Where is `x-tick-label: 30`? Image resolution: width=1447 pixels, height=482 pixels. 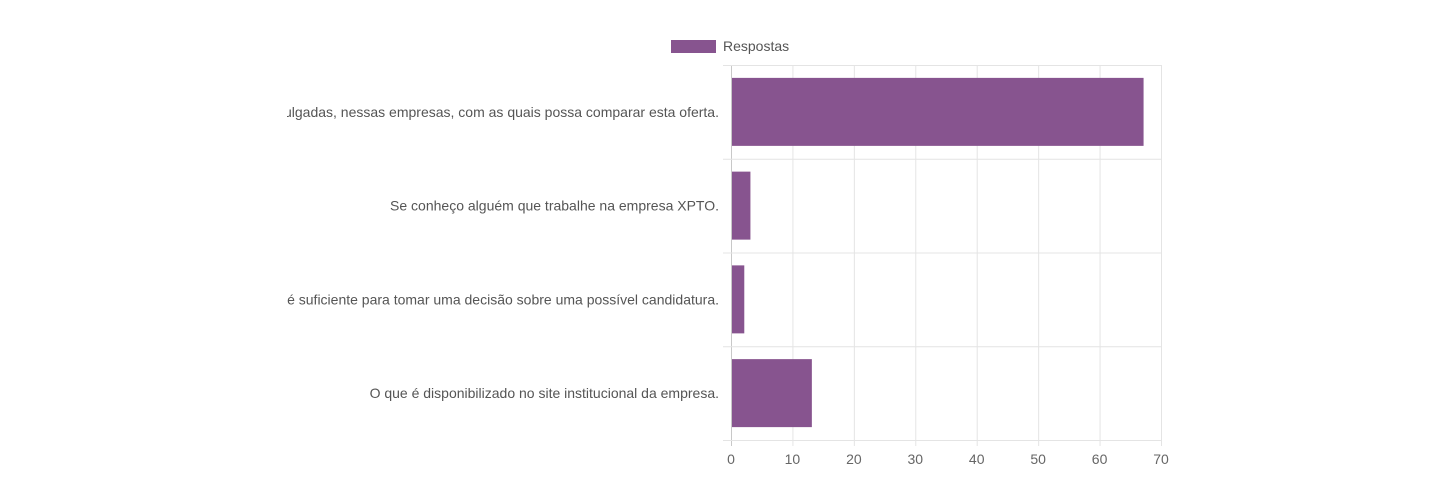 x-tick-label: 30 is located at coordinates (915, 459).